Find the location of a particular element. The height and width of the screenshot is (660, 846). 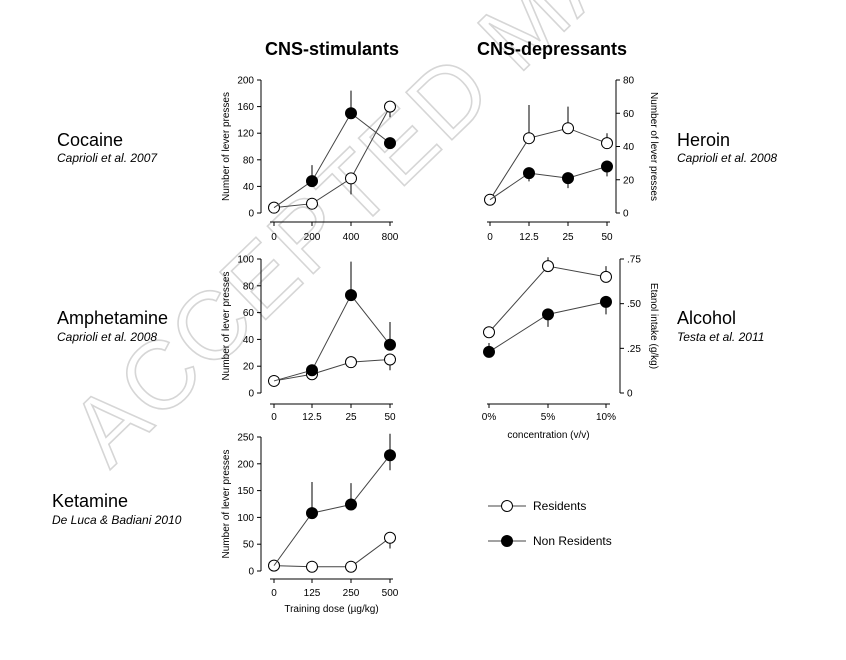

y-tick-label: .75 is located at coordinates (634, 260).